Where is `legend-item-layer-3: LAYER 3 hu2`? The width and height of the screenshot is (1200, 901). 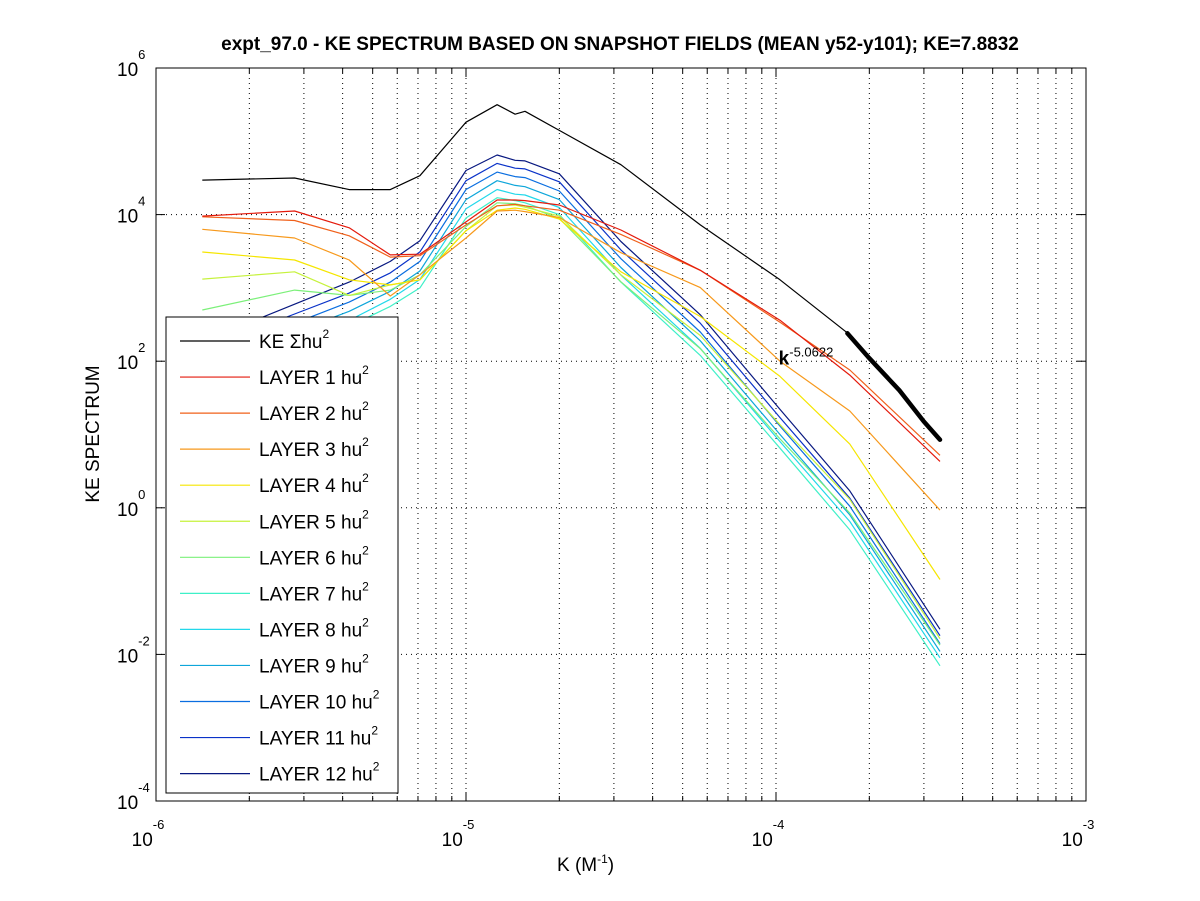
legend-item-layer-3: LAYER 3 hu2 is located at coordinates (274, 448).